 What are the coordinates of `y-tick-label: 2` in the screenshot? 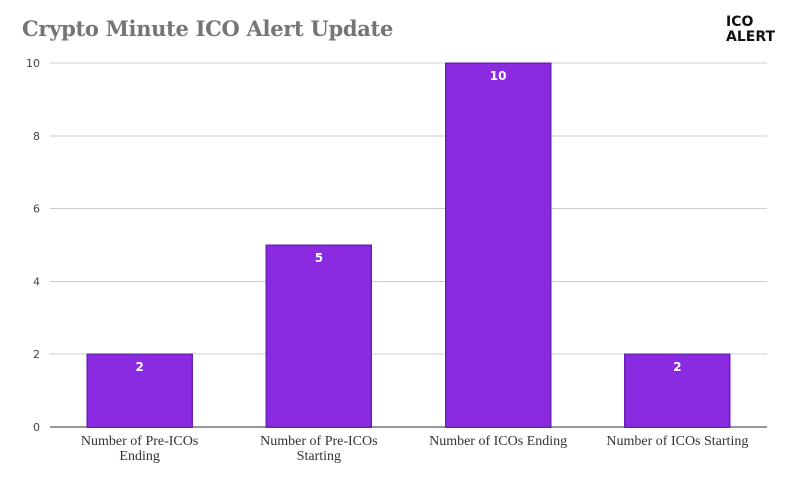 It's located at (36, 354).